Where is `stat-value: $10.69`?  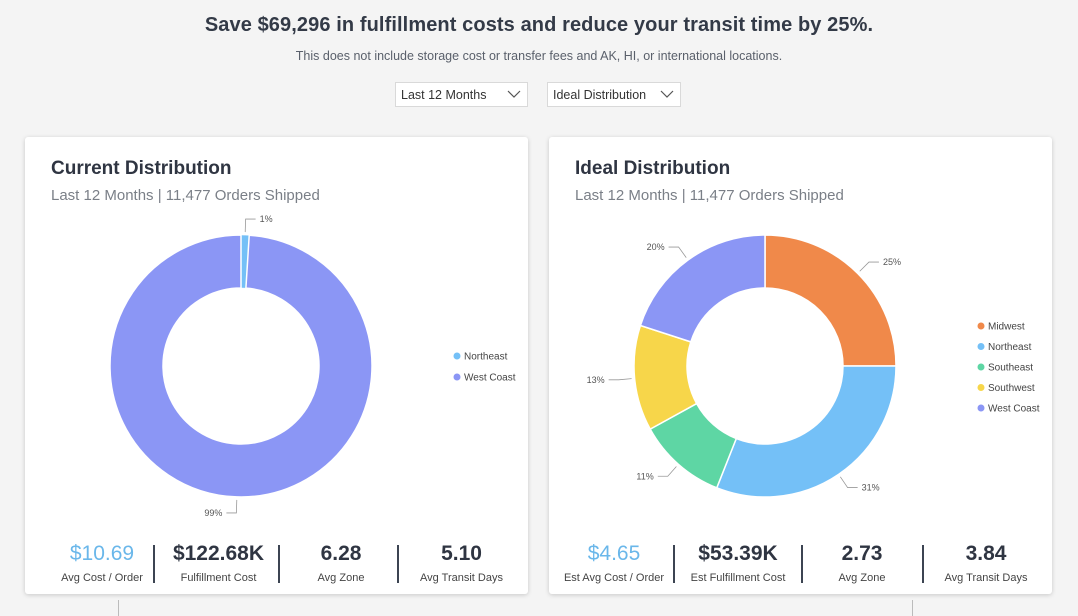 stat-value: $10.69 is located at coordinates (102, 553).